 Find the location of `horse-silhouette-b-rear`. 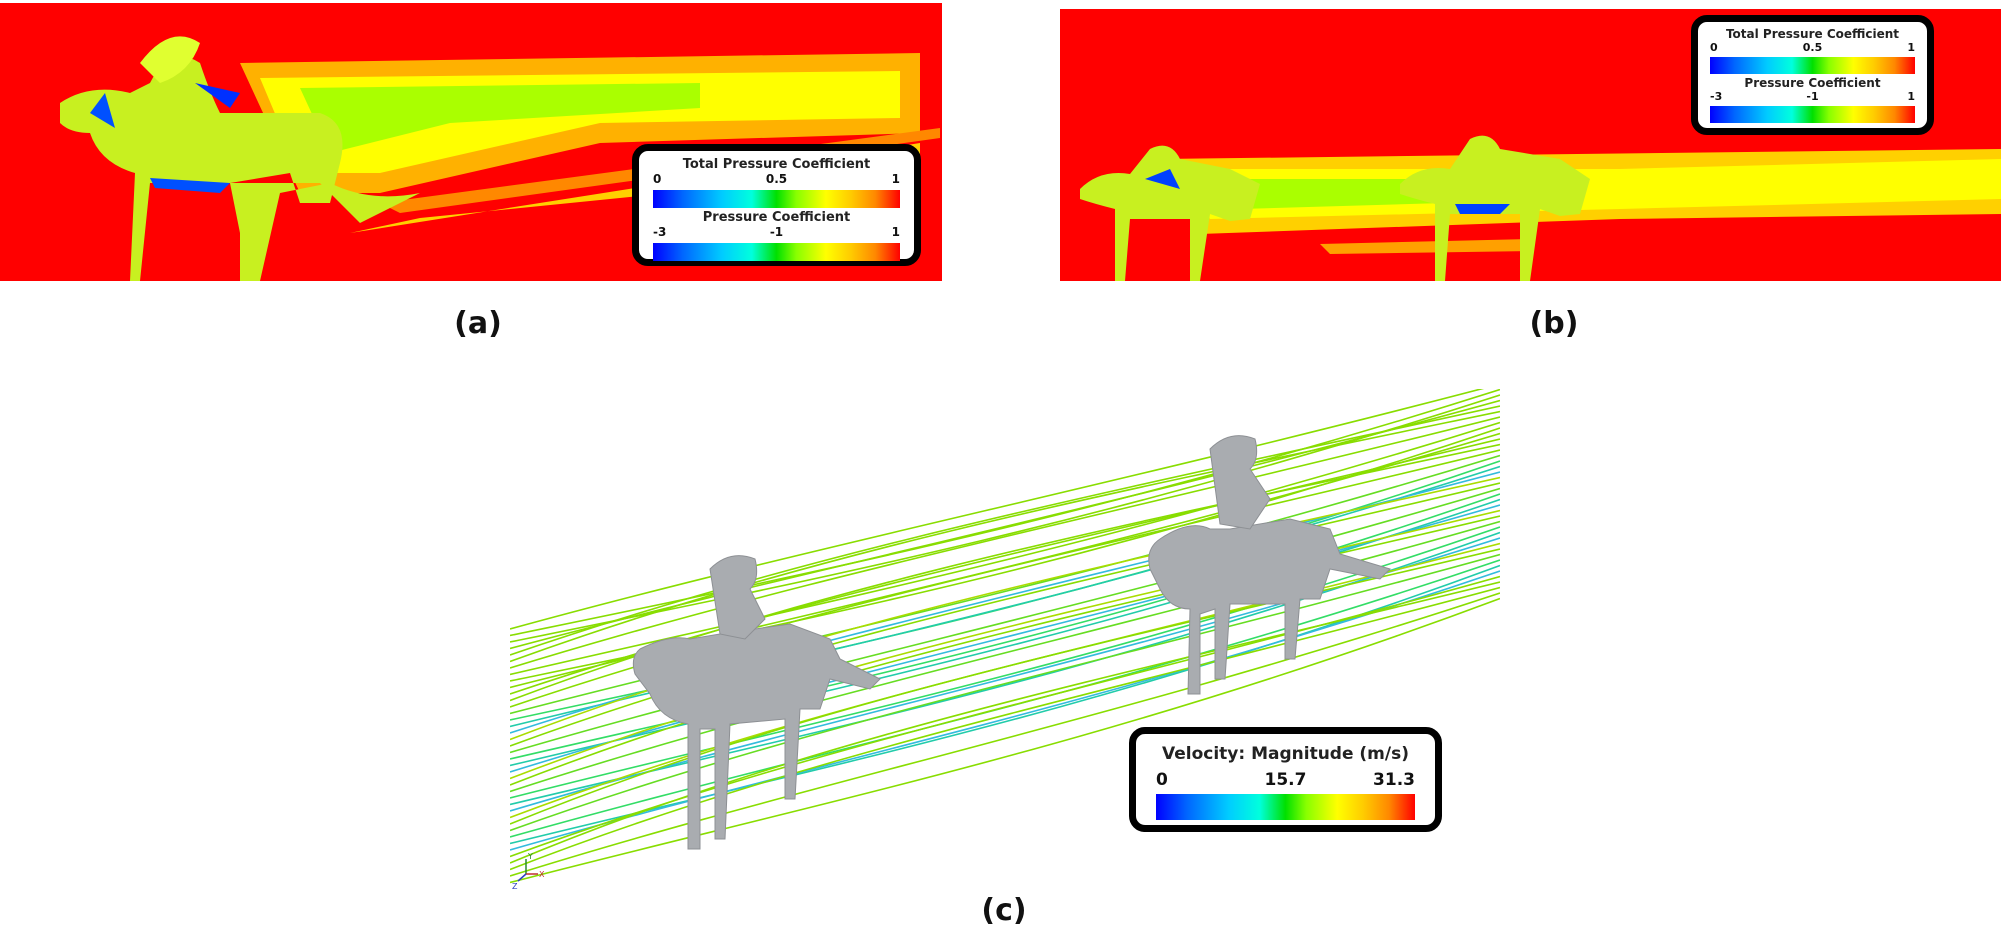

horse-silhouette-b-rear is located at coordinates (1495, 208).